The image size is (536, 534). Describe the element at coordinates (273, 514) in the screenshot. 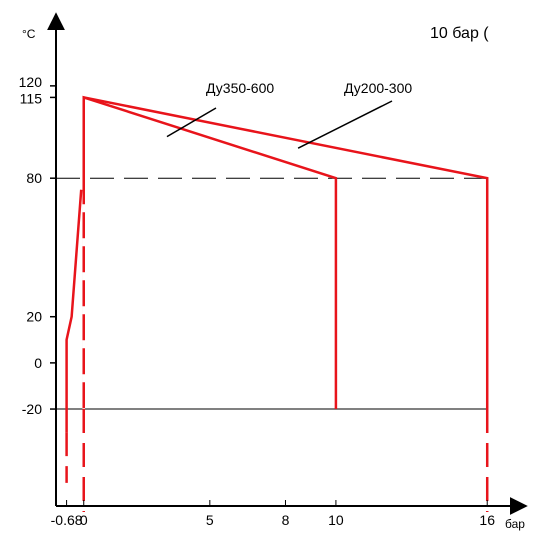

I see `x-tick-group: -0.680 5 8 10 16` at that location.